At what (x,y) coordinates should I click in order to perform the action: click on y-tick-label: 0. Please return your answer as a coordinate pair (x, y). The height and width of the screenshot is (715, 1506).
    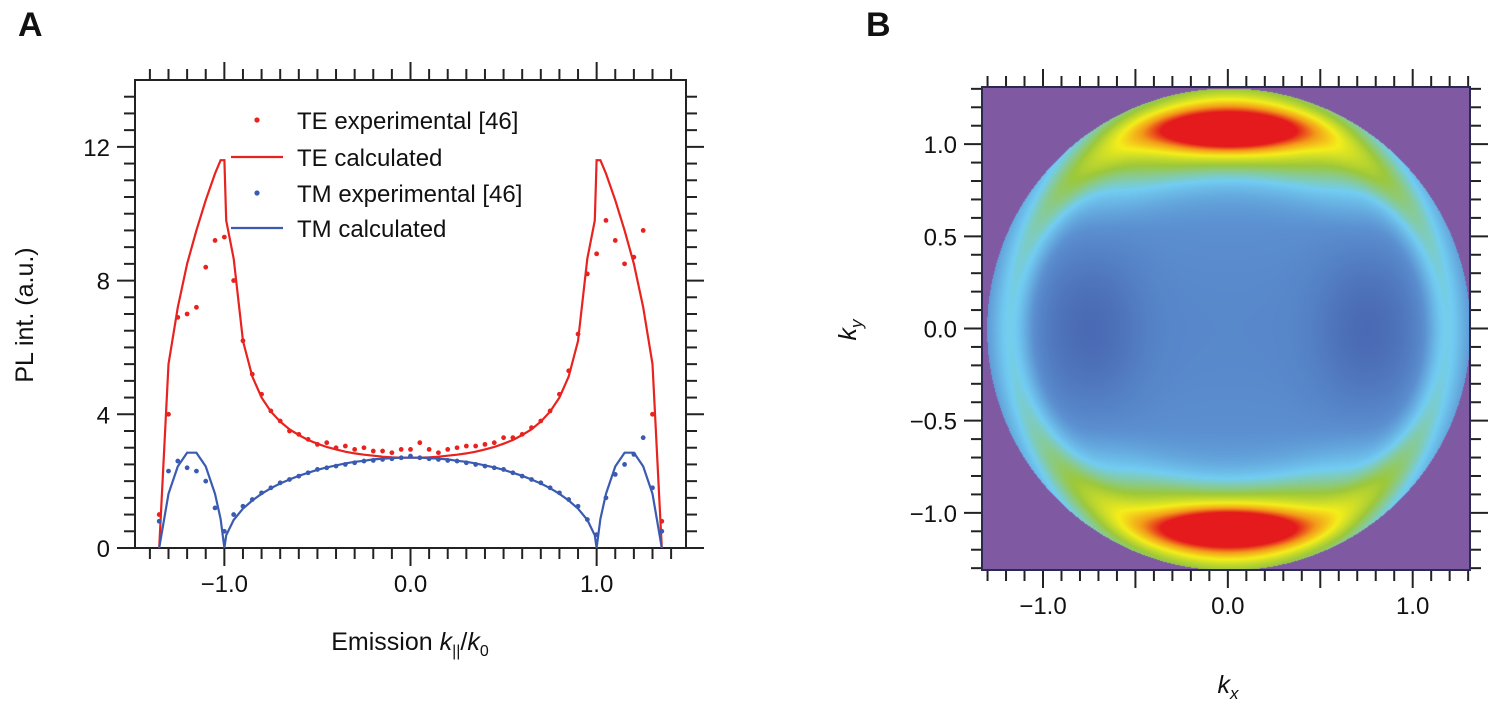
    Looking at the image, I should click on (103, 549).